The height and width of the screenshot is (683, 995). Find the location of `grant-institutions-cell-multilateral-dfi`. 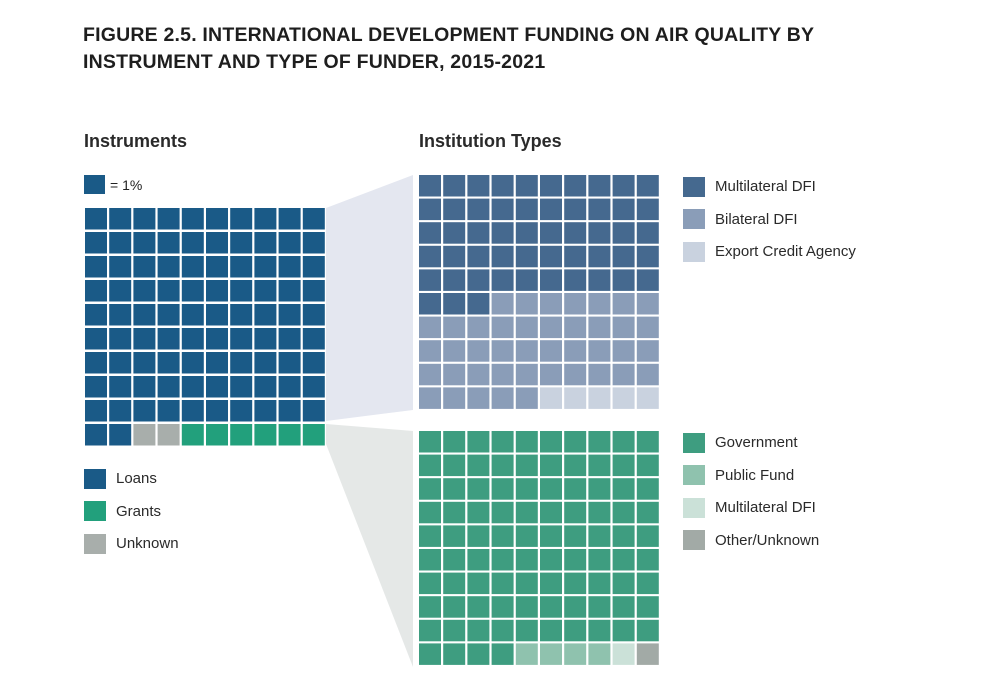

grant-institutions-cell-multilateral-dfi is located at coordinates (623, 654).